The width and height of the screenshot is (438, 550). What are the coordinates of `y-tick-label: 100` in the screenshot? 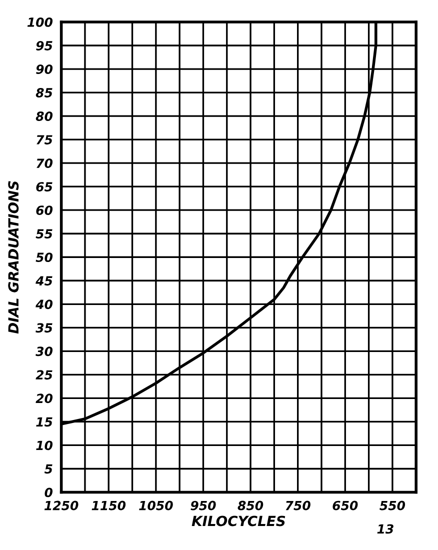 It's located at (40, 22).